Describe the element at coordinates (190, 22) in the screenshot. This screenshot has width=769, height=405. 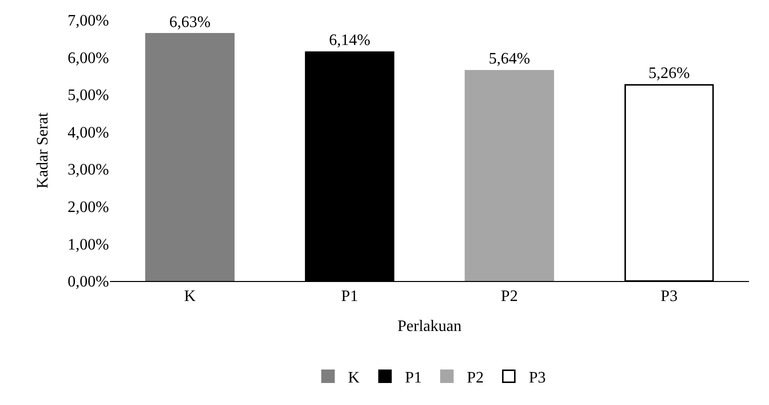
I see `data-label: 6,63%` at that location.